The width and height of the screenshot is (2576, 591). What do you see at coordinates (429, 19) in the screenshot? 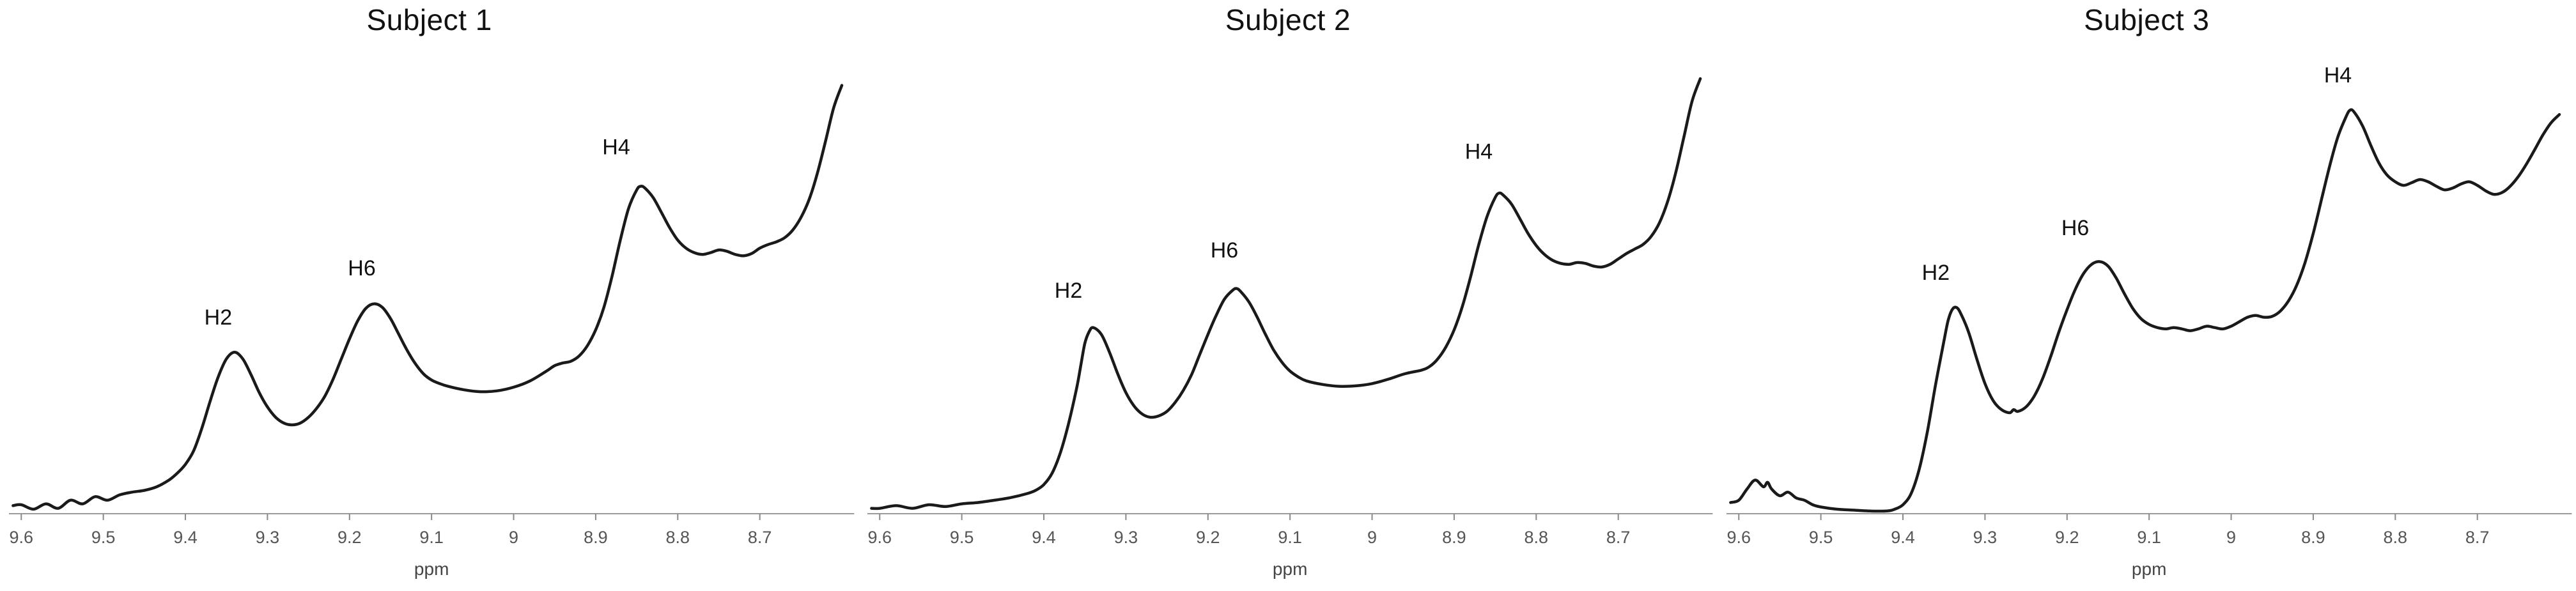
I see `panel-title: Subject 1` at bounding box center [429, 19].